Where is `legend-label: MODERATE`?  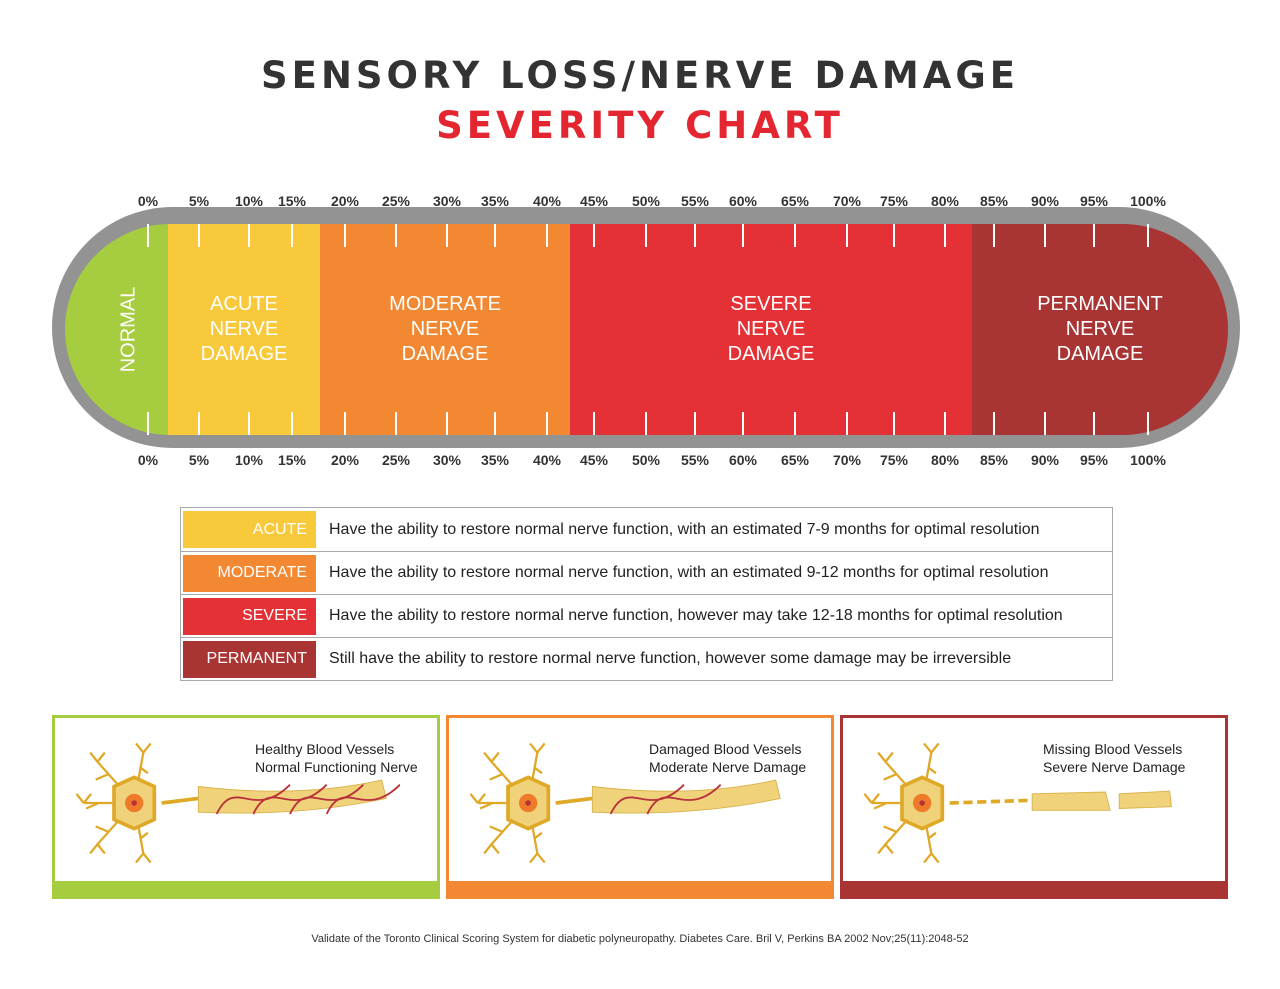 legend-label: MODERATE is located at coordinates (249, 573).